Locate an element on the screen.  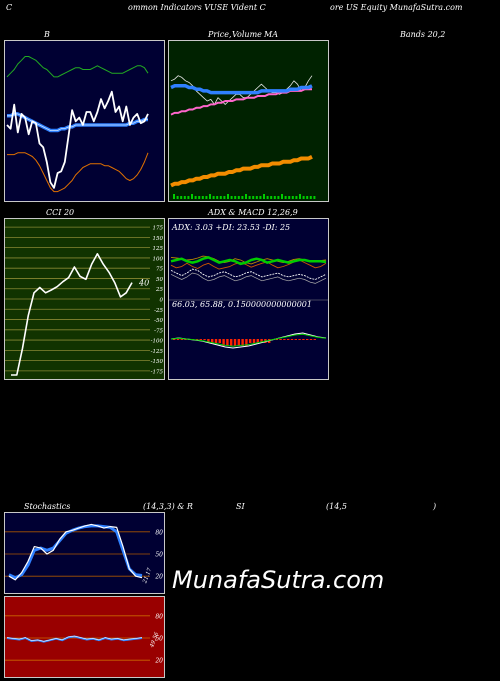
bollinger-title: B is located at coordinates (47, 34).